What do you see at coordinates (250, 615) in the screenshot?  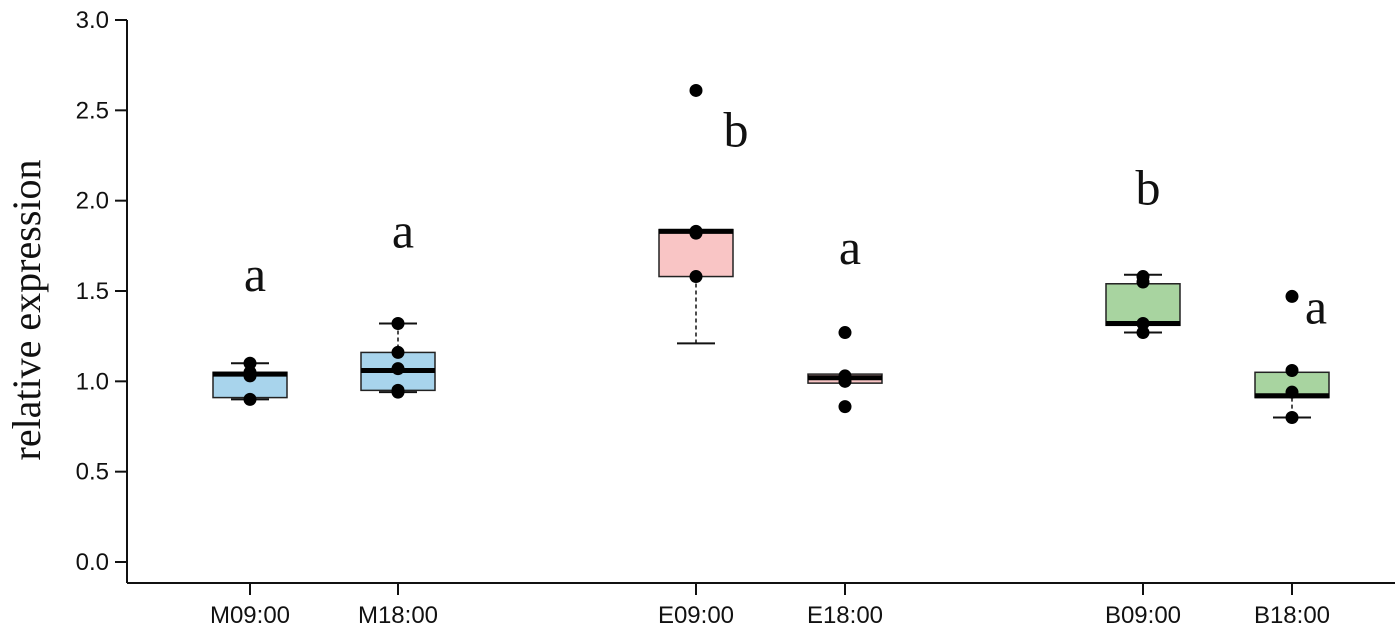 I see `x-tick-label: M09:00` at bounding box center [250, 615].